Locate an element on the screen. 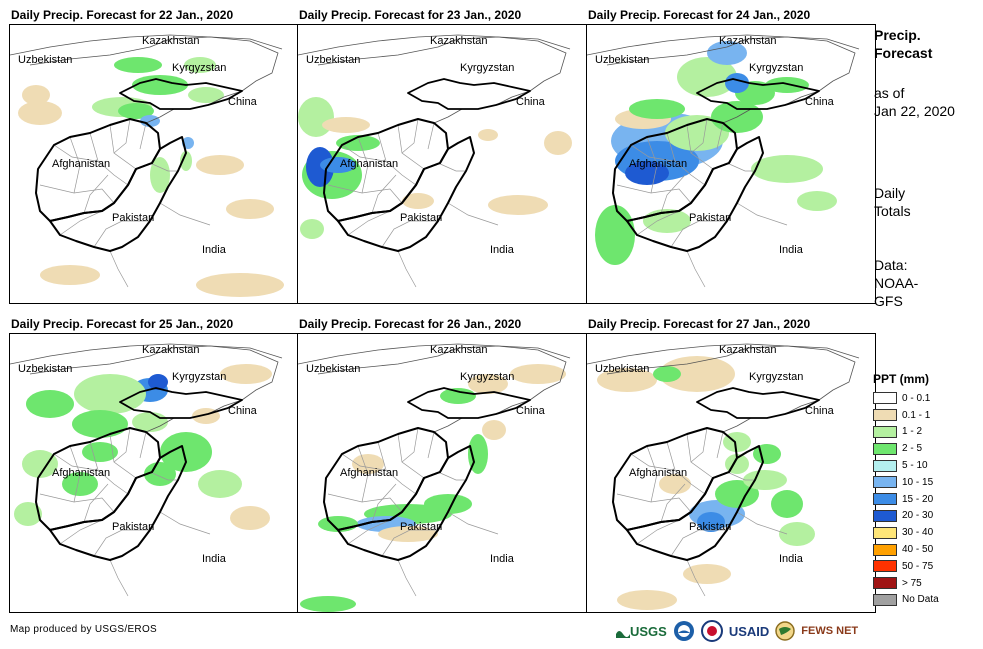 The image size is (983, 649). precip-field is located at coordinates (706, 483).